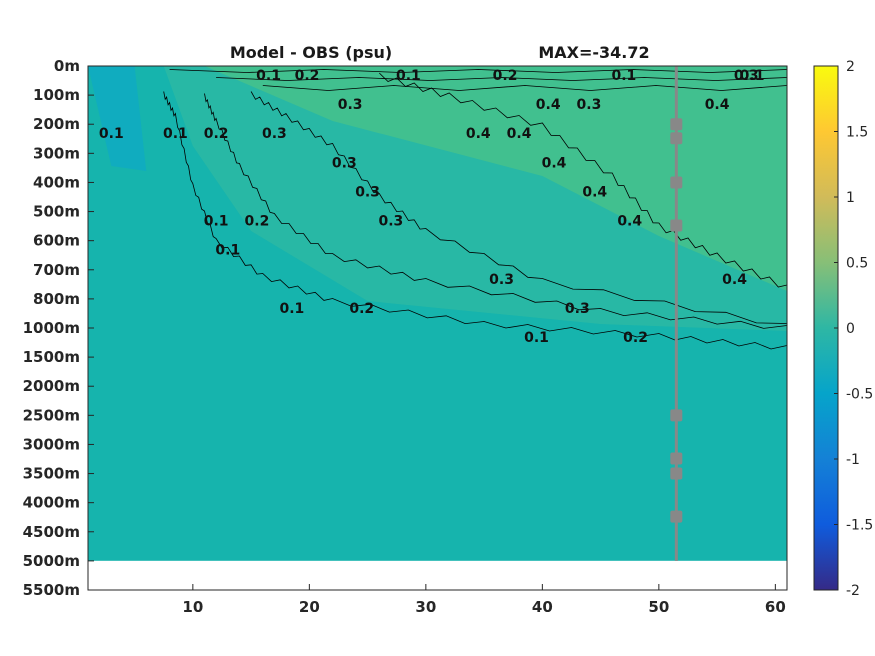  Describe the element at coordinates (593, 52) in the screenshot. I see `chart-subtitle: MAX=-34.72` at that location.